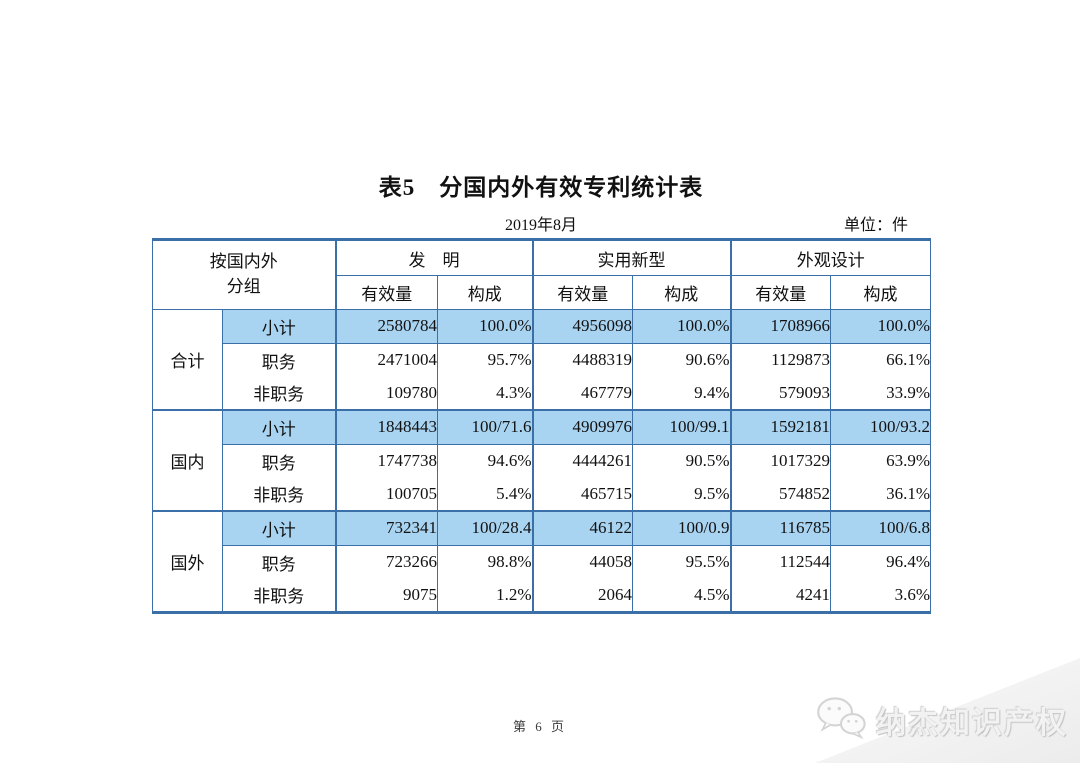  What do you see at coordinates (386, 326) in the screenshot?
I see `value-cell: 2580784` at bounding box center [386, 326].